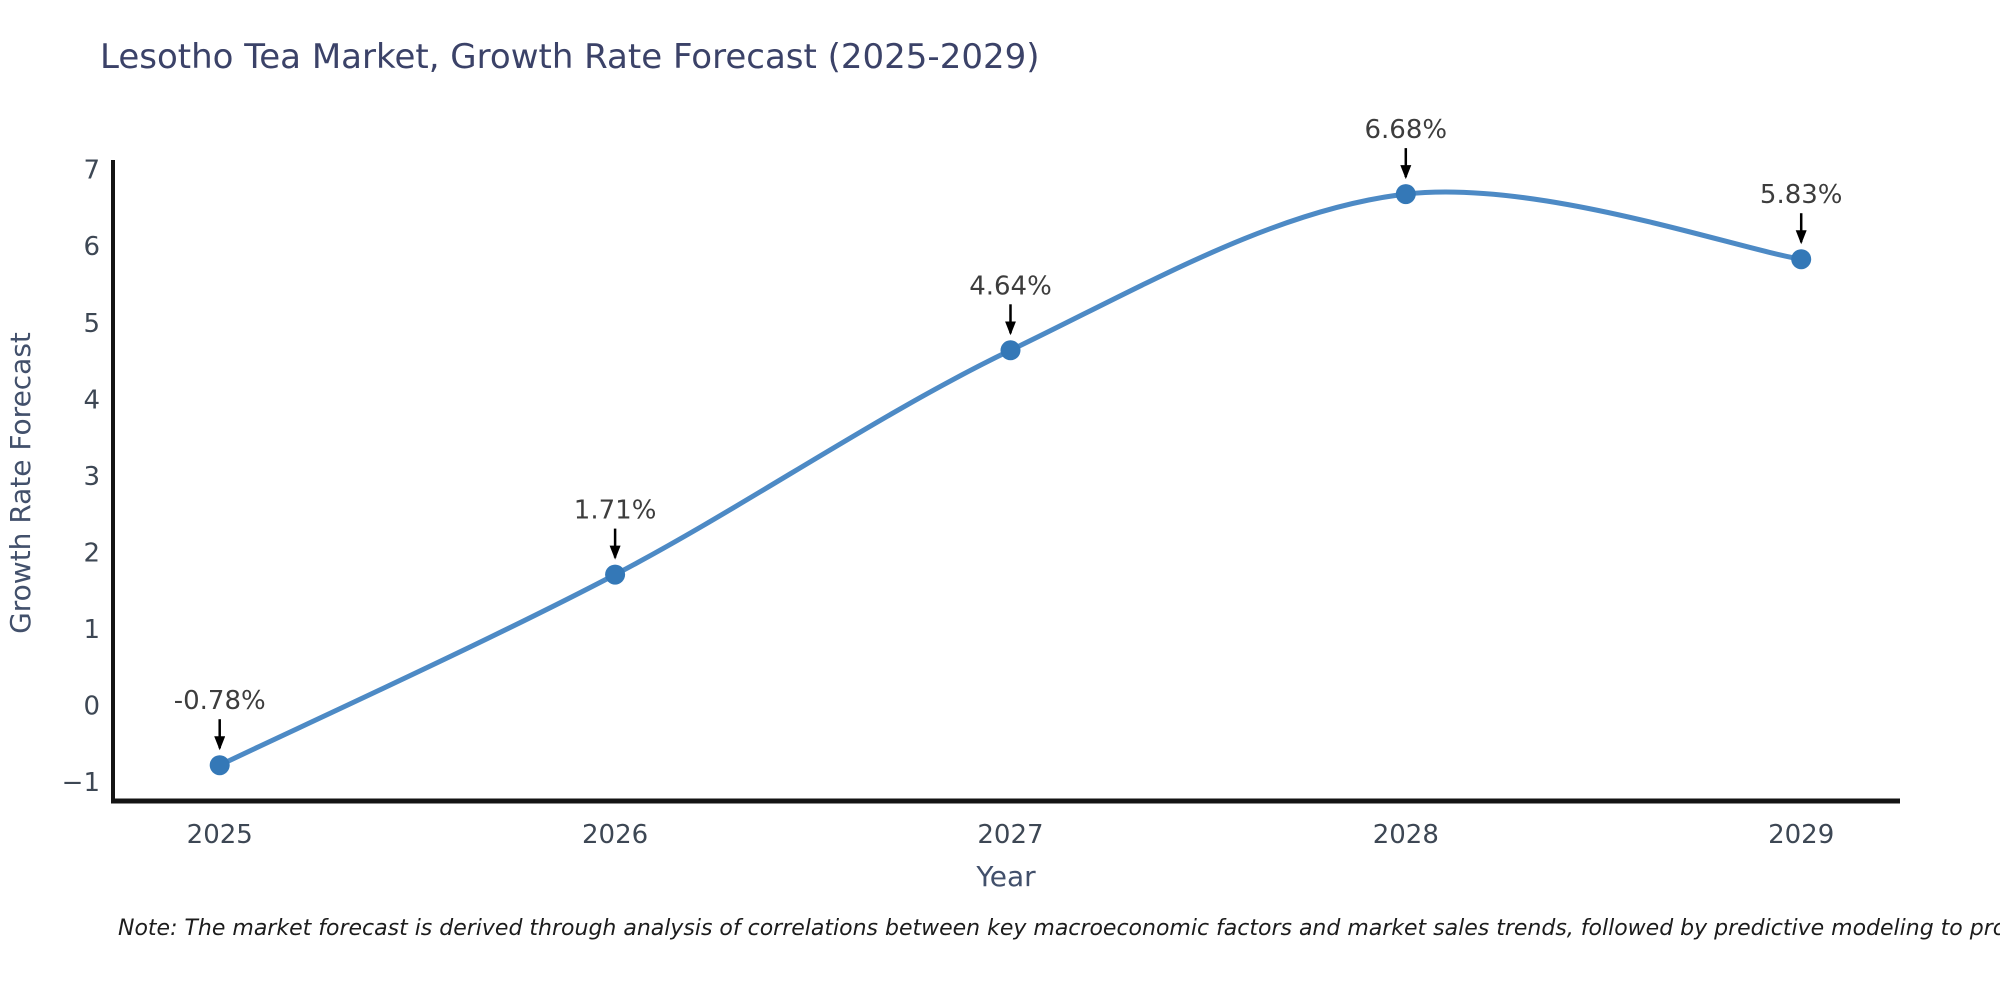 The width and height of the screenshot is (2000, 1000). Describe the element at coordinates (91, 553) in the screenshot. I see `y-tick-label: 2` at that location.